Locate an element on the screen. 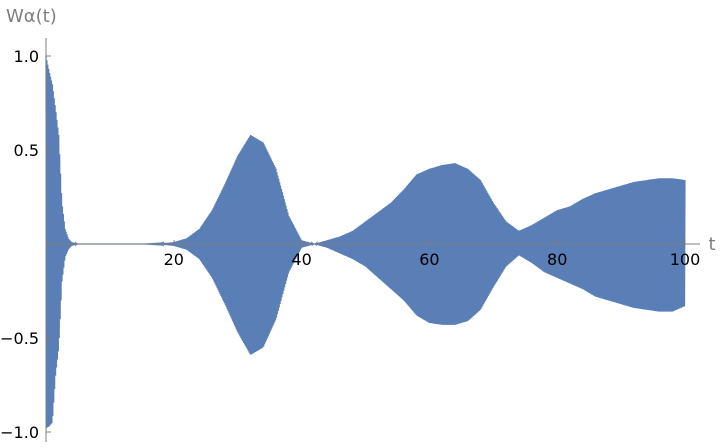 Image resolution: width=720 pixels, height=448 pixels. y-axis-title: Wα(t) is located at coordinates (31, 16).